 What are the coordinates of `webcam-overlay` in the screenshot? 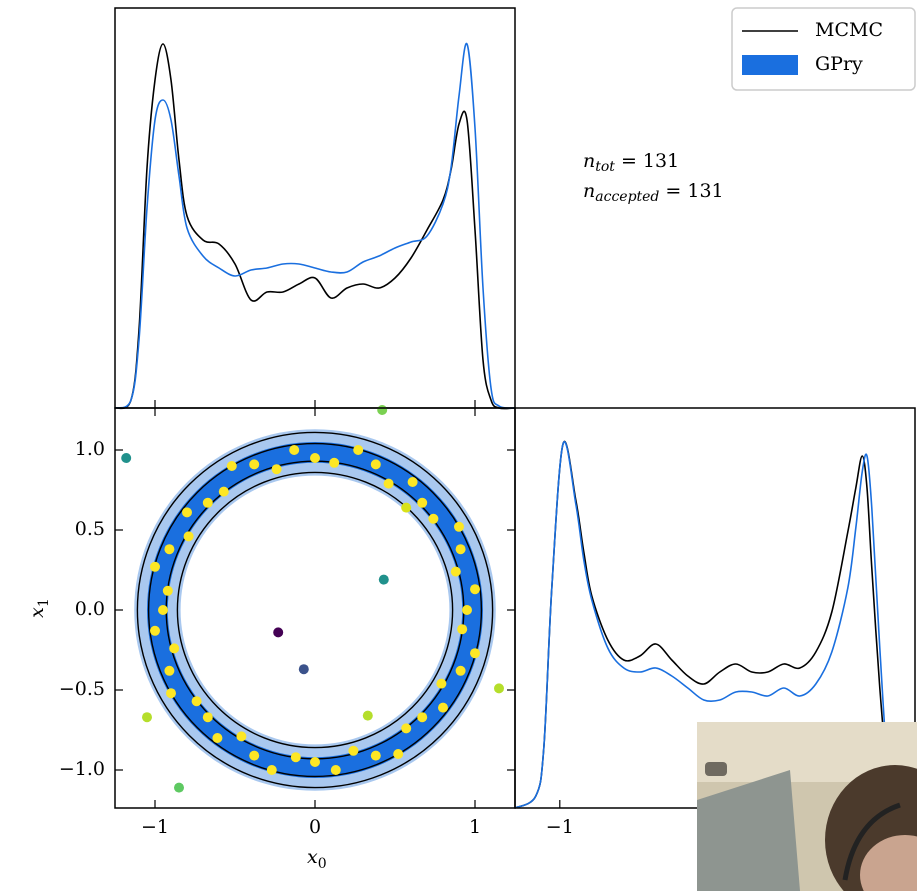 It's located at (807, 806).